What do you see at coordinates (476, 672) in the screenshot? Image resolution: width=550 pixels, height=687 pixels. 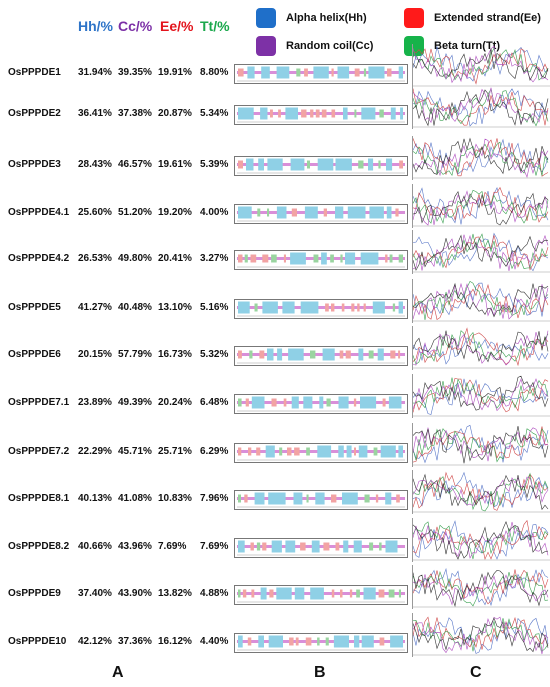 I see `panel-label-c: C` at bounding box center [476, 672].